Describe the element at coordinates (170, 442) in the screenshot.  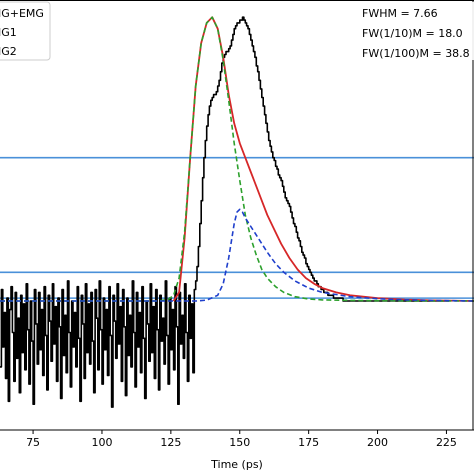
I see `x-tick-label-2: 125` at that location.